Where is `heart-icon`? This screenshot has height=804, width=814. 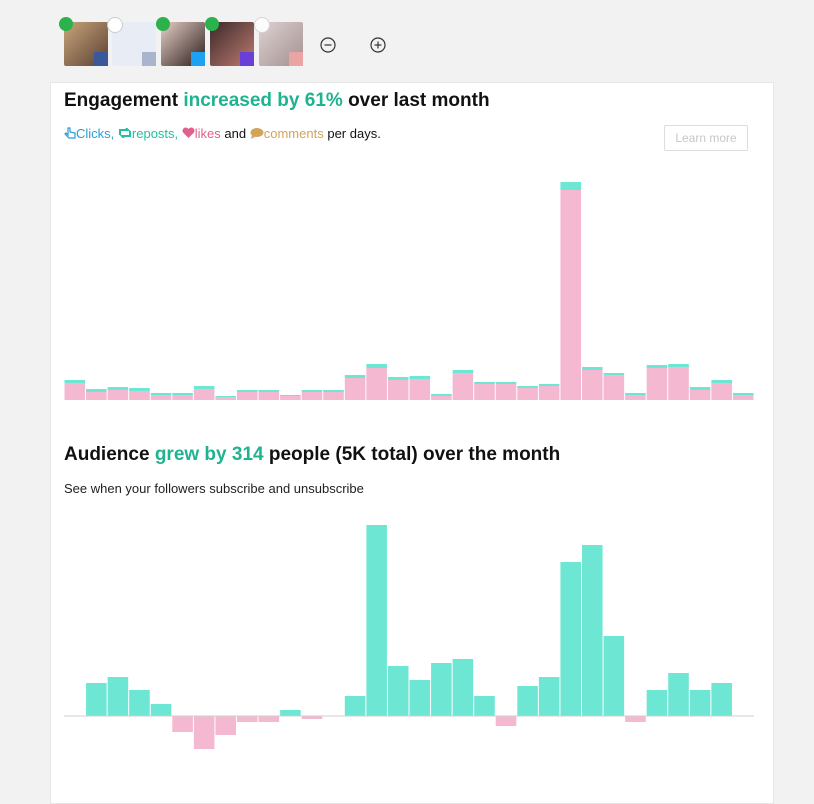
heart-icon is located at coordinates (188, 132).